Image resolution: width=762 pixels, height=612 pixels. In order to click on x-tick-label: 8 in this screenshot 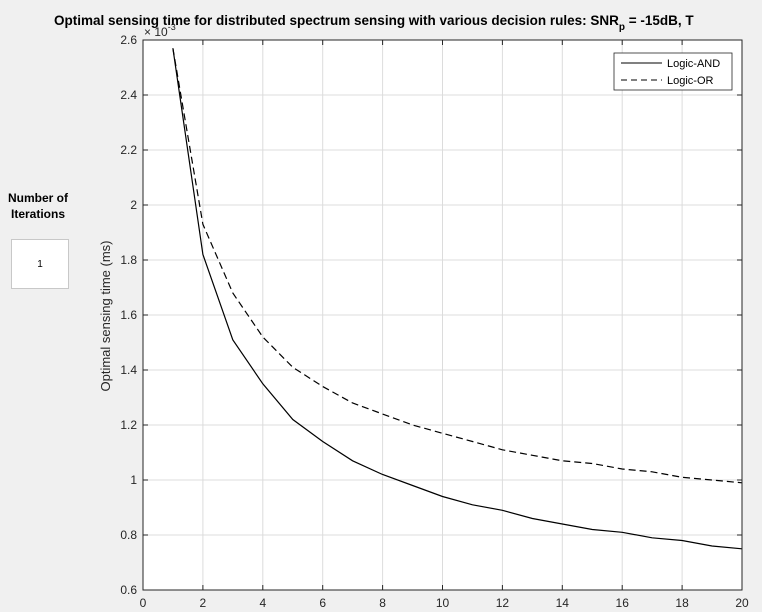, I will do `click(382, 603)`.